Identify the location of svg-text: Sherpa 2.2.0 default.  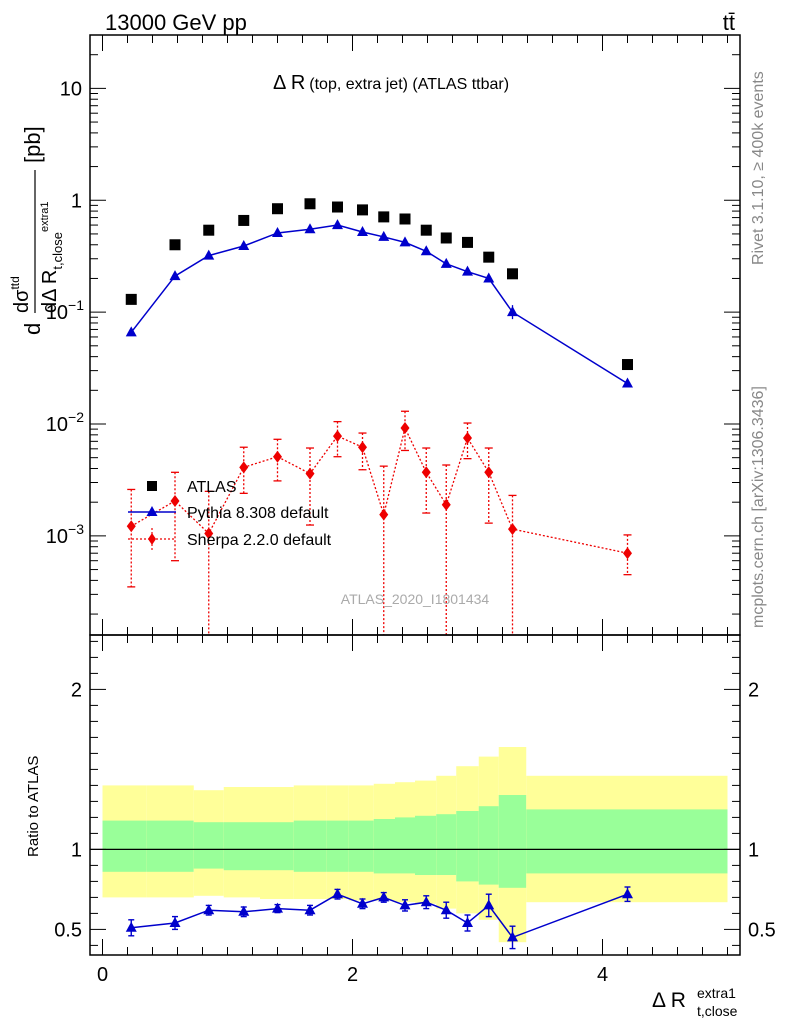
(259, 540).